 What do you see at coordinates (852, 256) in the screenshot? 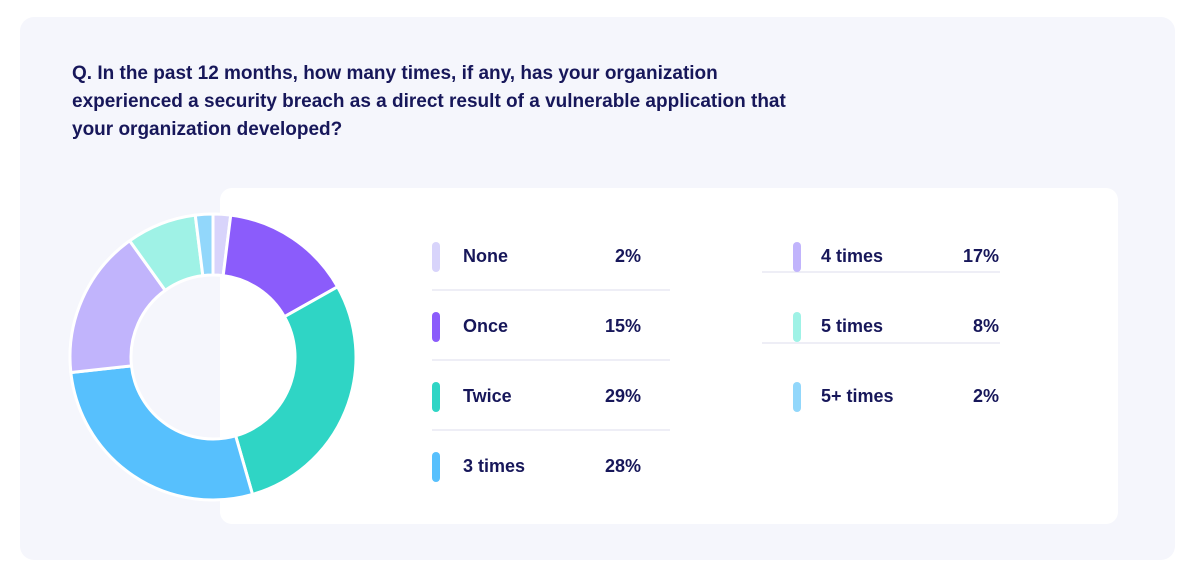
I see `legend-label: 4 times` at bounding box center [852, 256].